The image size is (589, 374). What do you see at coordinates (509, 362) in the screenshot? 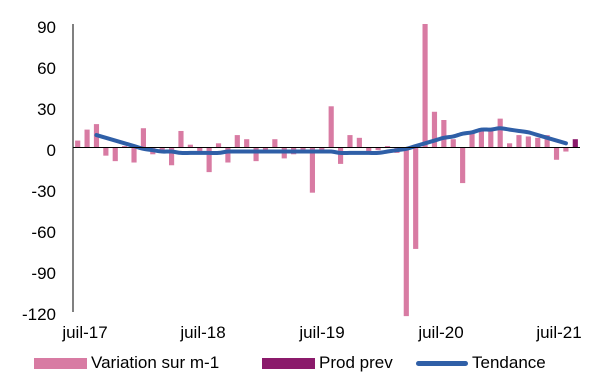
I see `legend-label-tendance: Tendance` at bounding box center [509, 362].